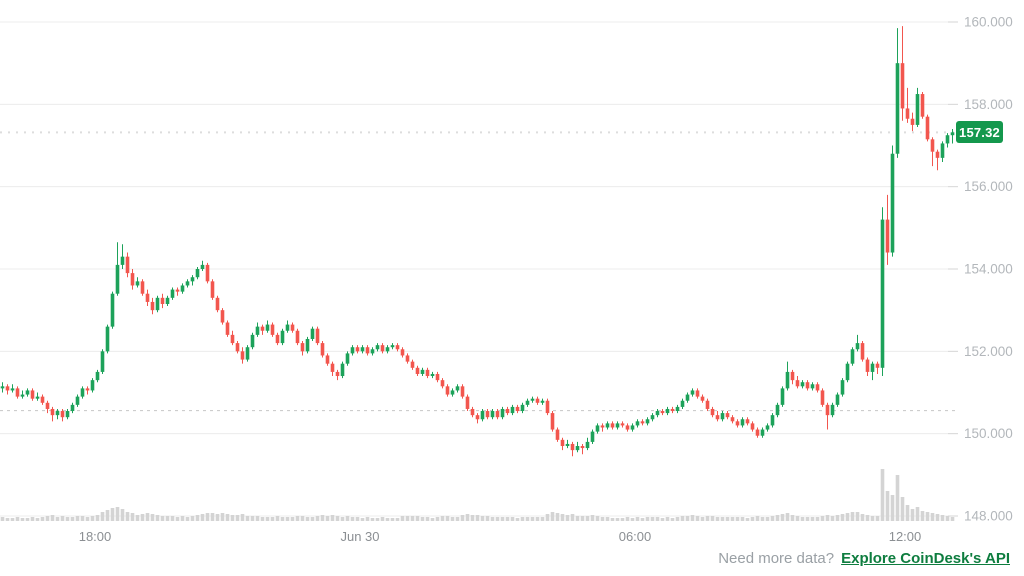 This screenshot has width=1024, height=576. Describe the element at coordinates (988, 351) in the screenshot. I see `y-axis-label: 152.000` at that location.